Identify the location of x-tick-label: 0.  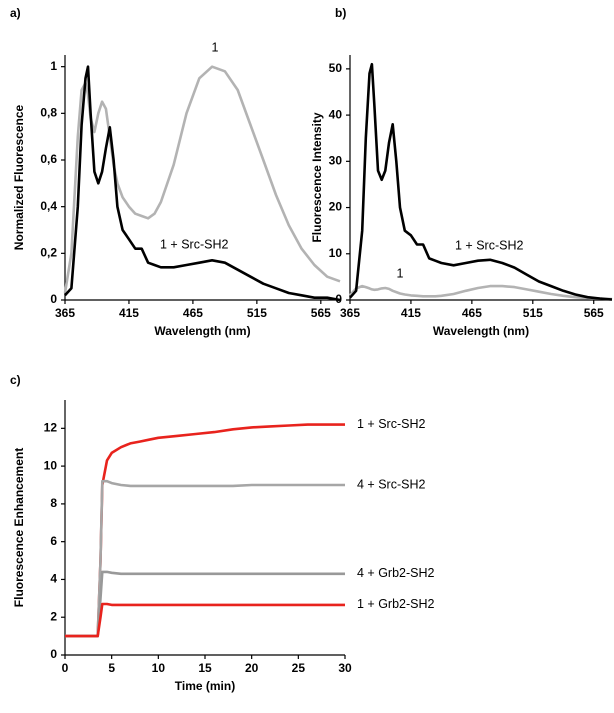
(65, 668).